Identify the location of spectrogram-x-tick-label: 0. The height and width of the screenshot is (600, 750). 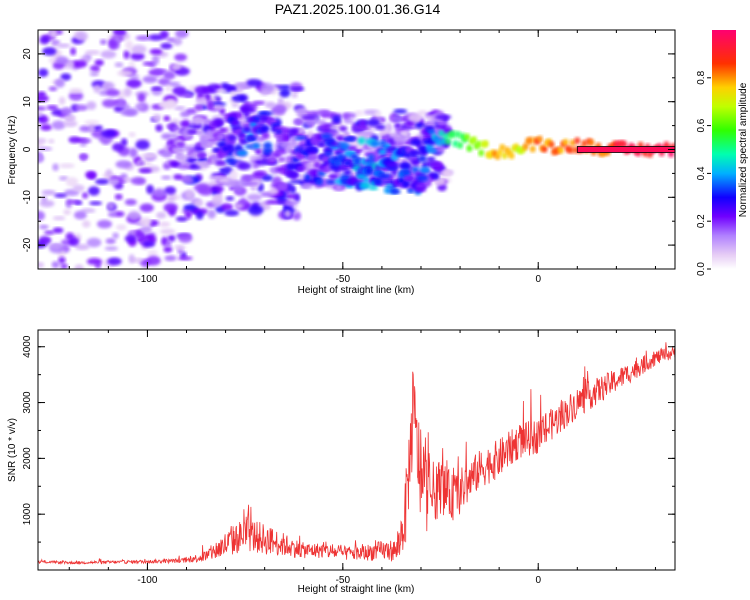
(538, 279).